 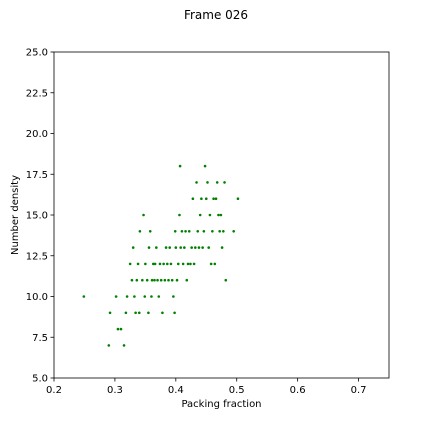 What do you see at coordinates (37, 297) in the screenshot?
I see `y-tick-label: 10.0` at bounding box center [37, 297].